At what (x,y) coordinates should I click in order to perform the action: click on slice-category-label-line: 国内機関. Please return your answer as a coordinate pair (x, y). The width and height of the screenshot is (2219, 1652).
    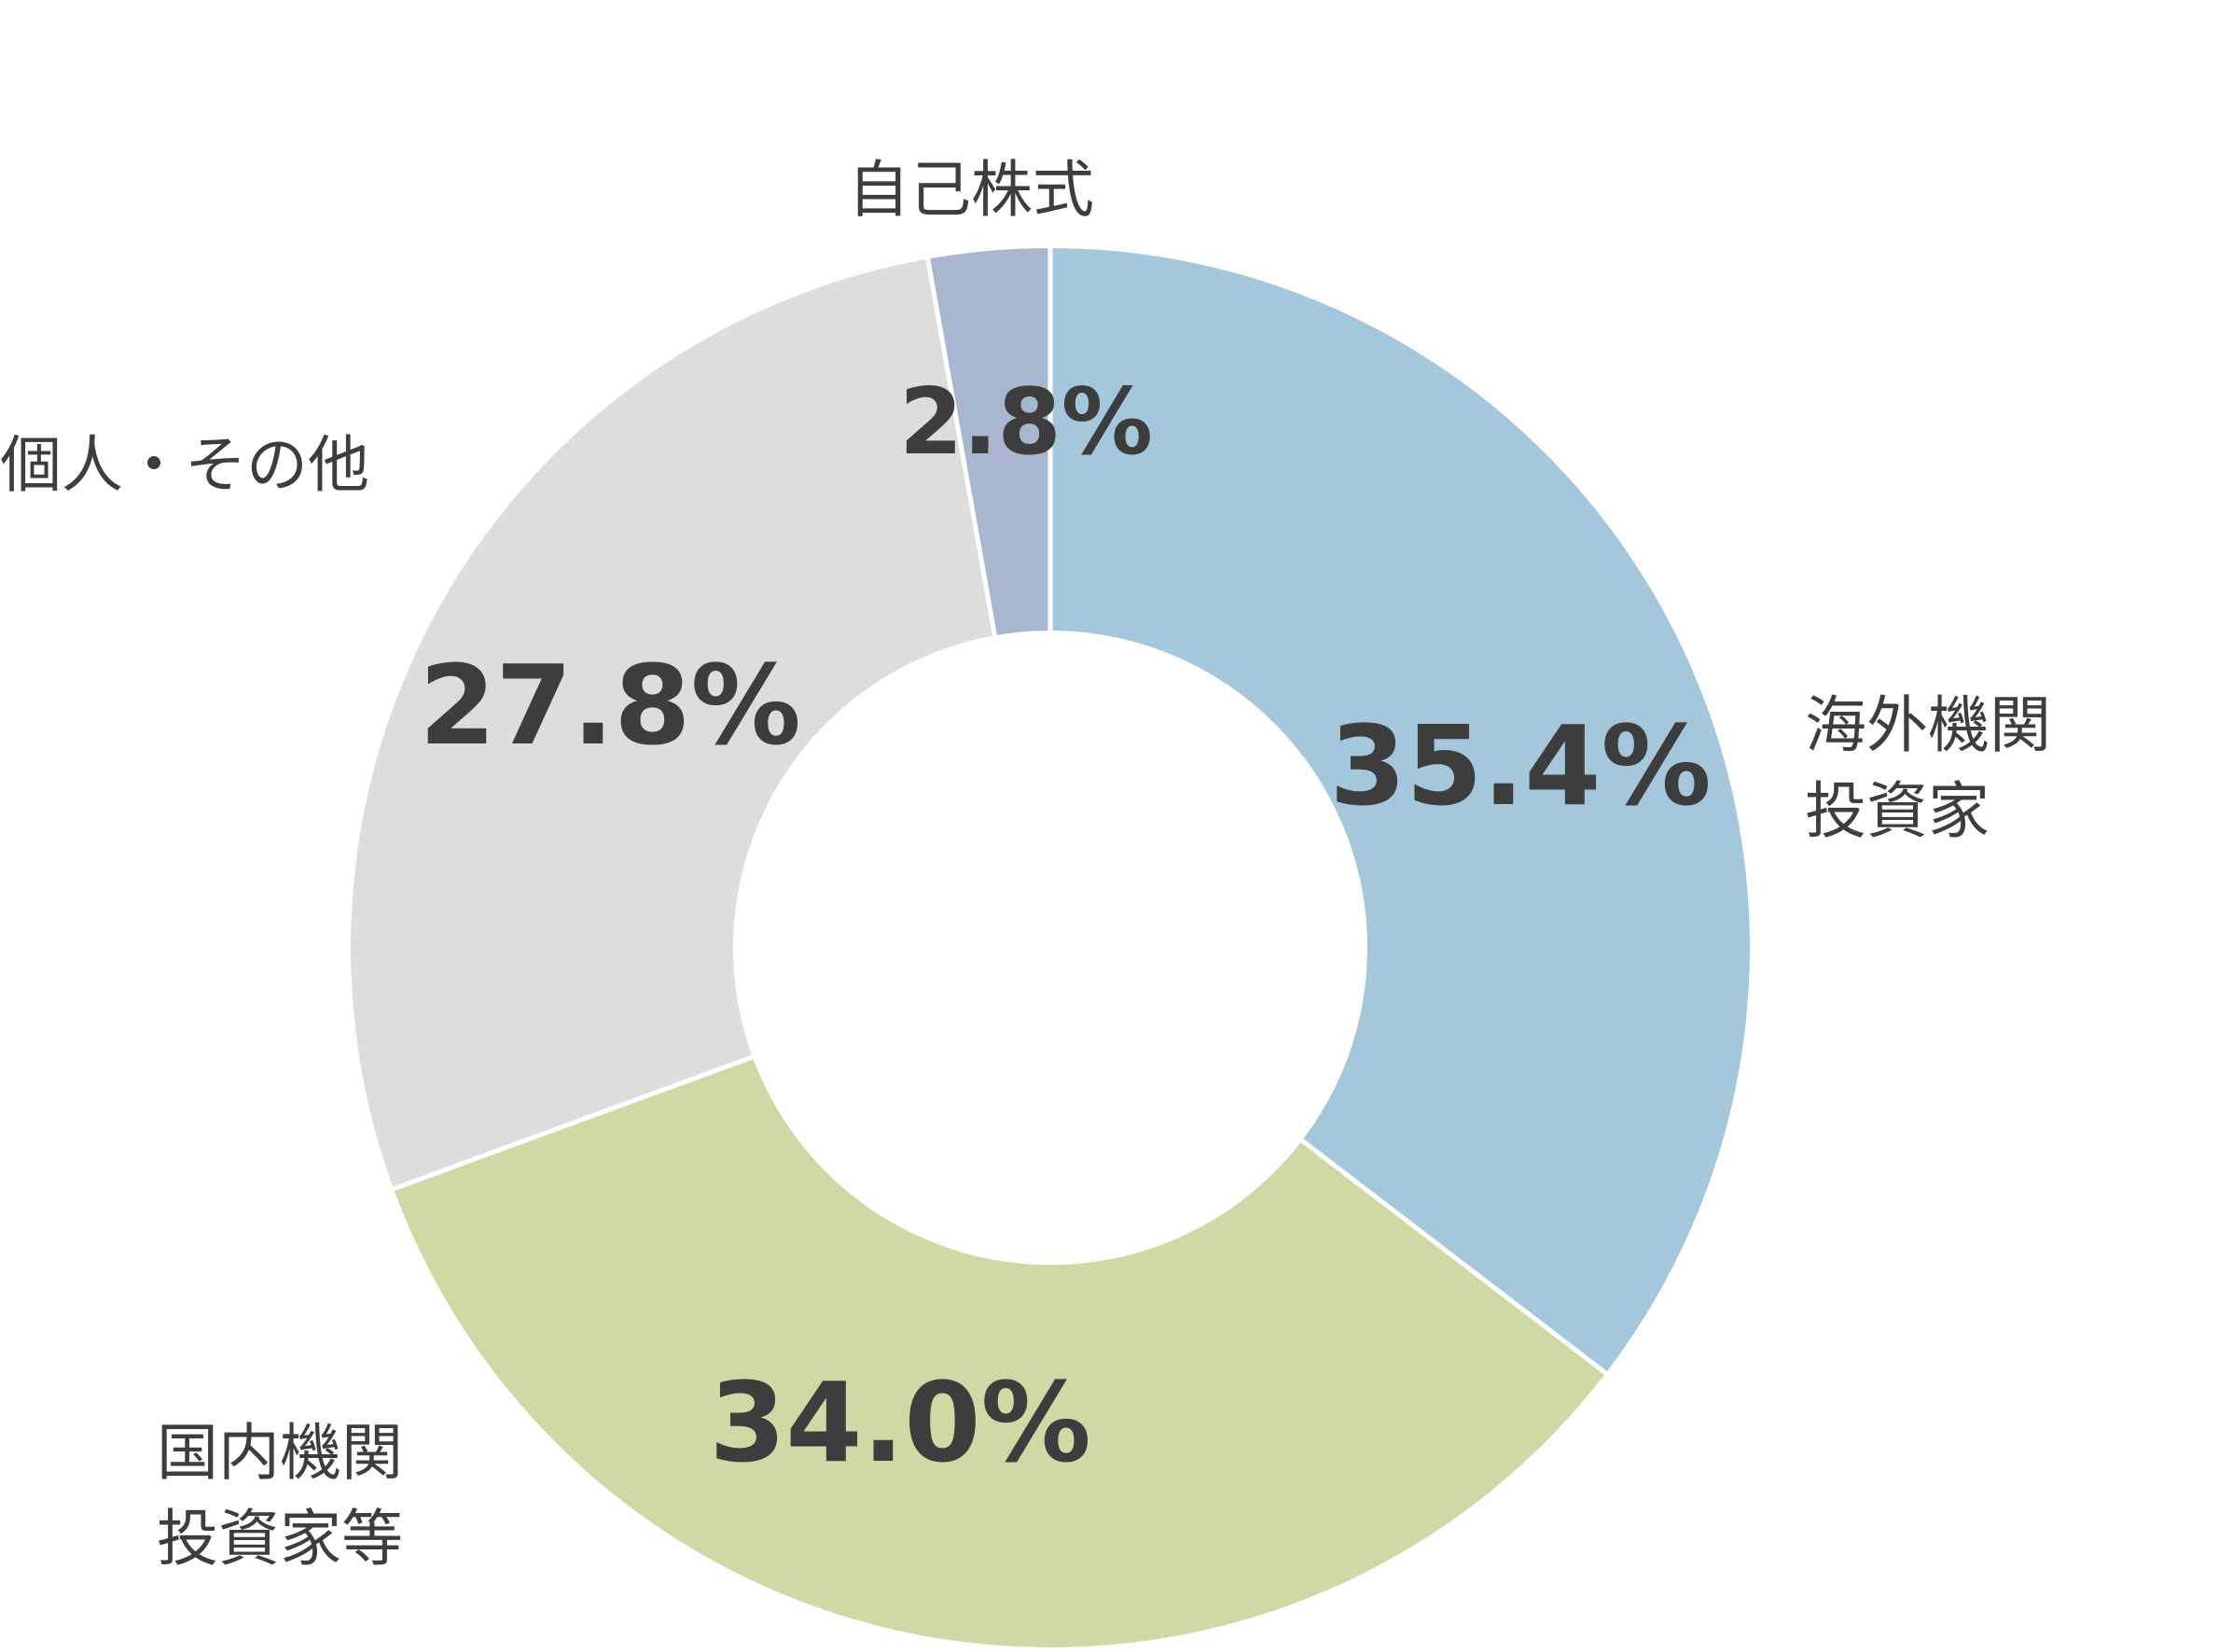
    Looking at the image, I should click on (280, 1453).